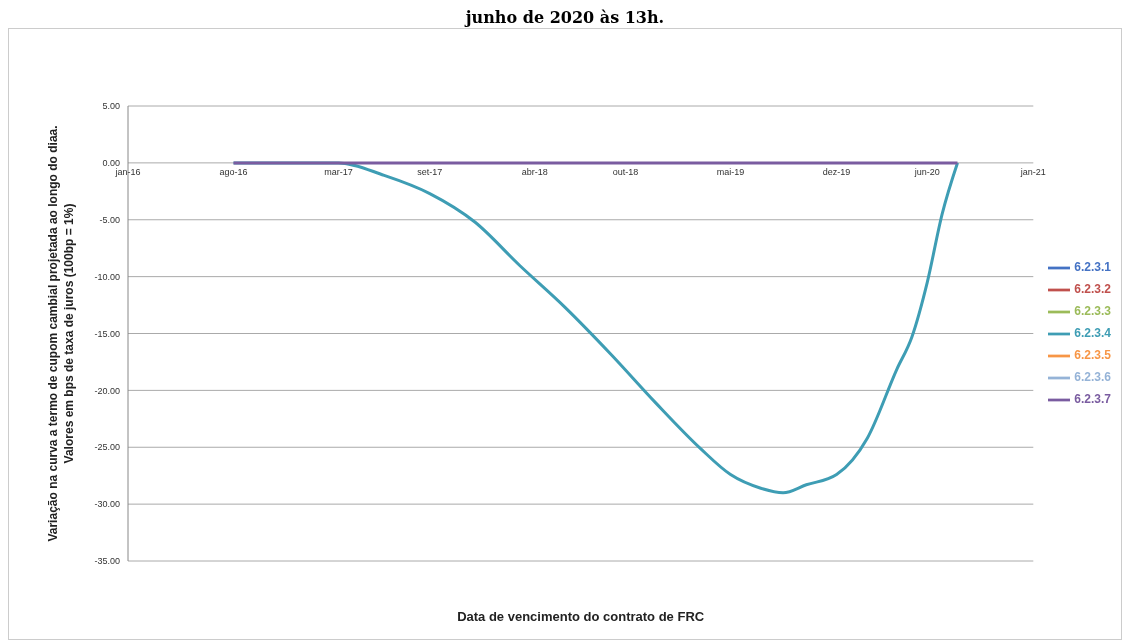 This screenshot has width=1132, height=644. I want to click on x-tick-label: mar-17, so click(338, 172).